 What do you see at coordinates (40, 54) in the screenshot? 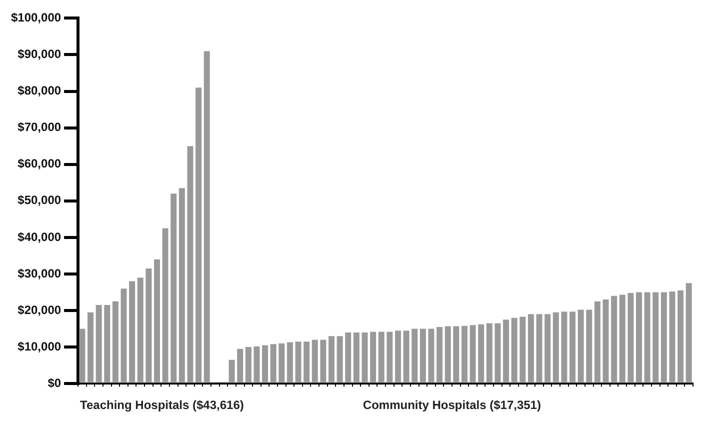
I see `y-tick-label: $90,000` at bounding box center [40, 54].